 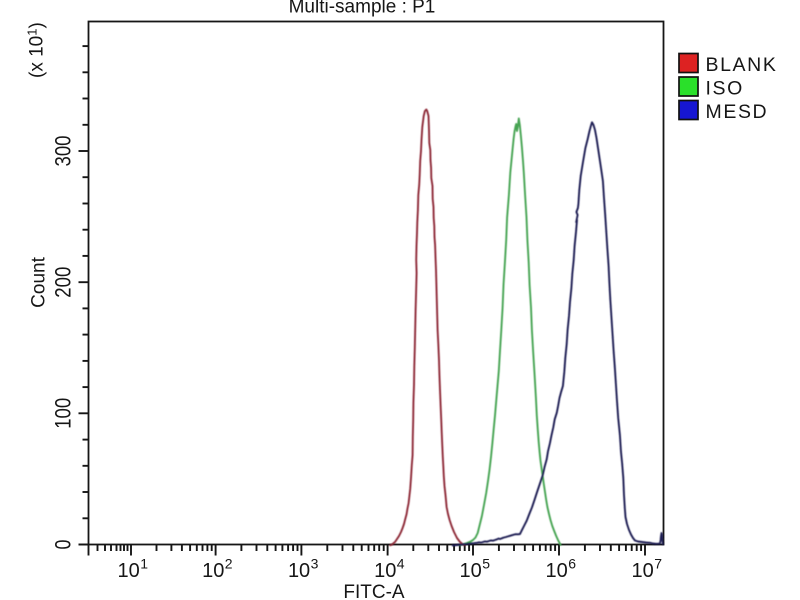 I want to click on svg-text: (x 101), so click(x=36, y=50).